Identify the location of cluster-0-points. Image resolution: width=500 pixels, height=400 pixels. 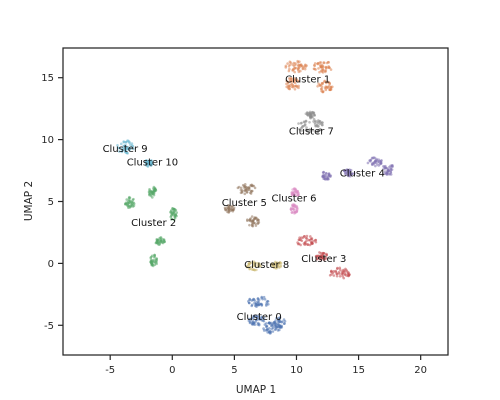
(267, 315).